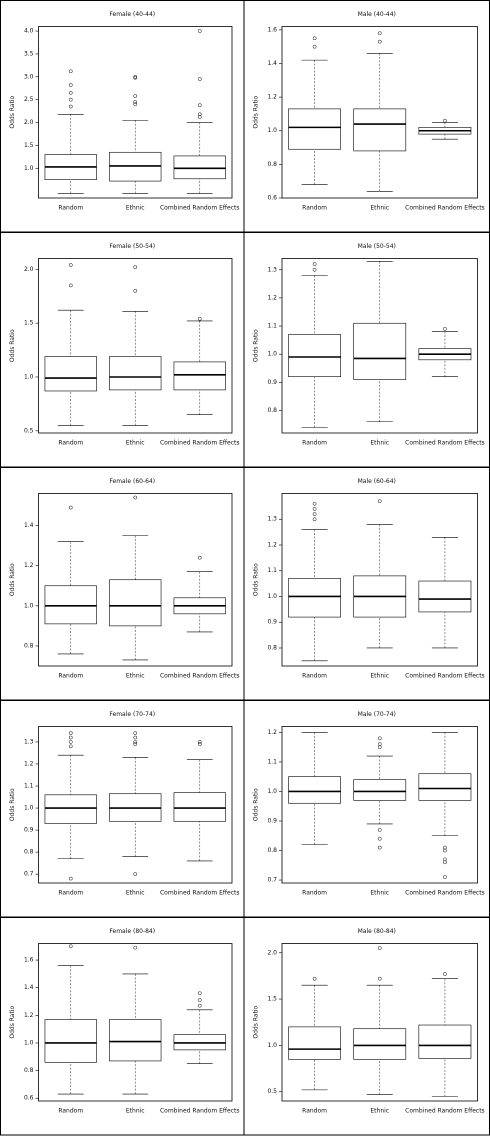 The height and width of the screenshot is (1136, 490). I want to click on y-tick-label: 0.5, so click(29, 430).